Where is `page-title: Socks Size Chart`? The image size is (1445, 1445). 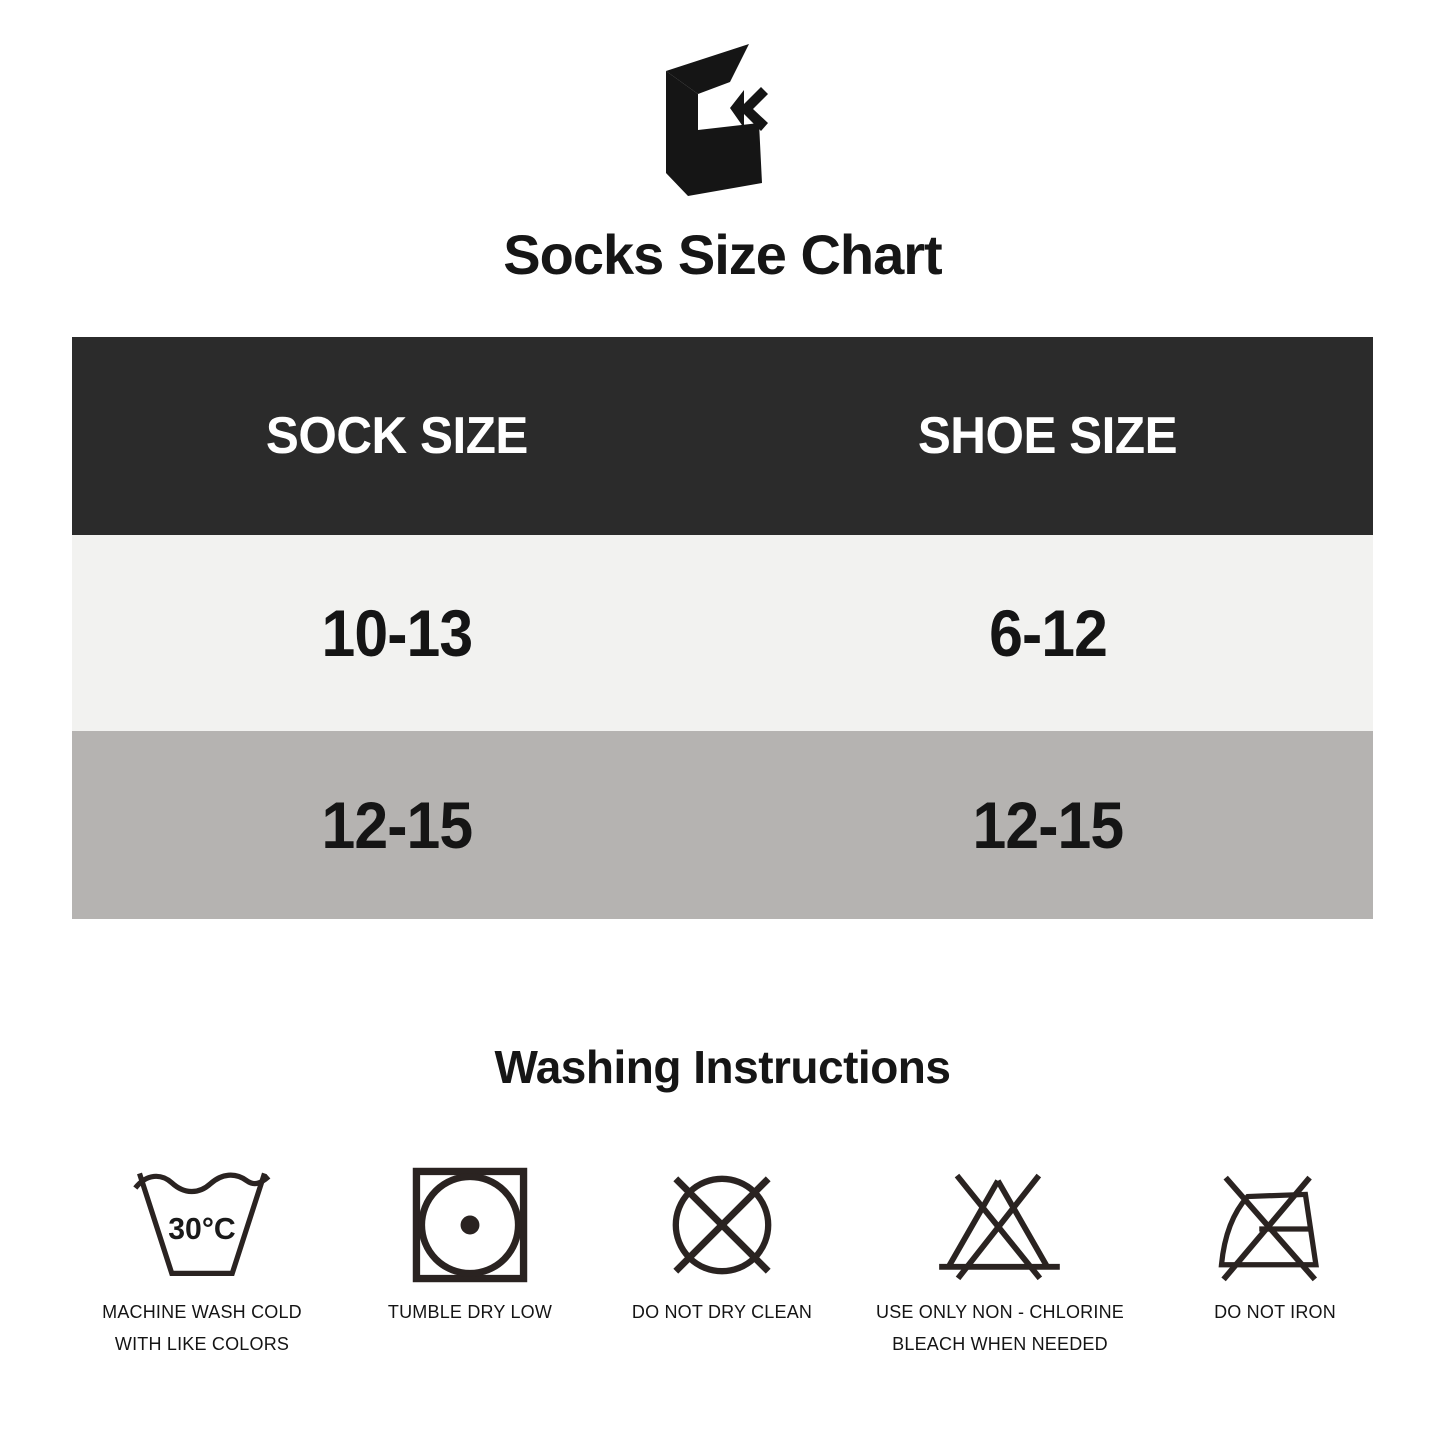
page-title: Socks Size Chart is located at coordinates (722, 254).